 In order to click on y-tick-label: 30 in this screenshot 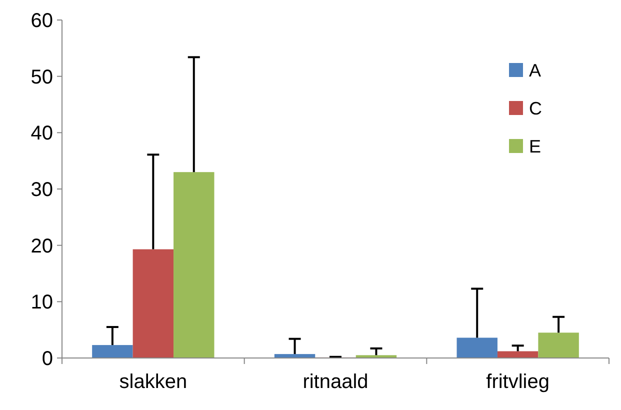, I will do `click(41, 190)`.